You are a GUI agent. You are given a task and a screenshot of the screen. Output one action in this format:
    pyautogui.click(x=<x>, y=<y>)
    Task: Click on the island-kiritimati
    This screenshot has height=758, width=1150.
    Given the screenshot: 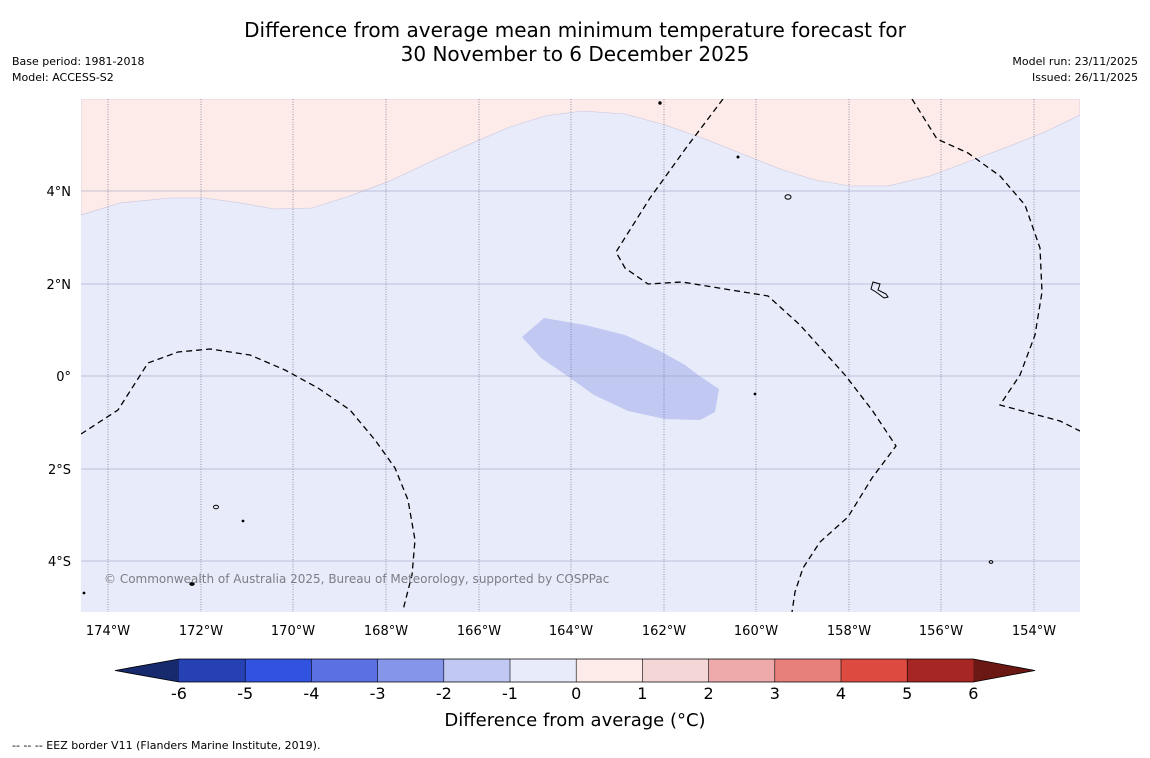 What is the action you would take?
    pyautogui.click(x=879, y=290)
    